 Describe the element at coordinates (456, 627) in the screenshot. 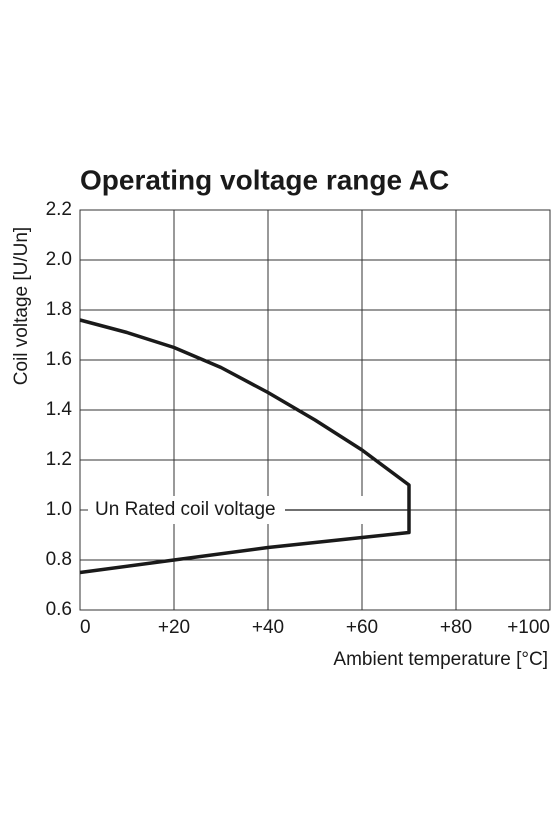

I see `x-tick-label: +80` at that location.